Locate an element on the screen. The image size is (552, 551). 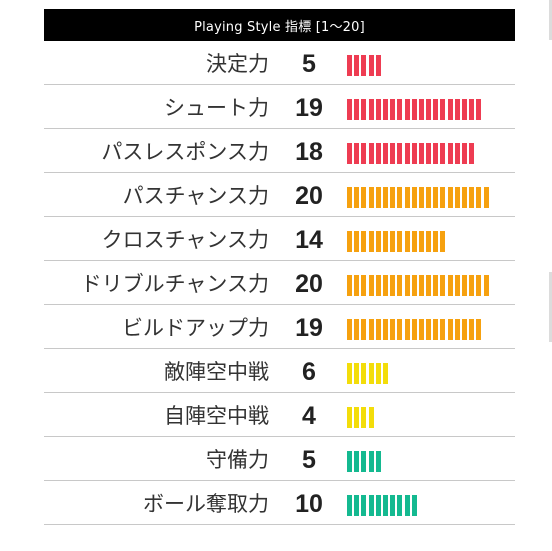
stat-row: シュート力 19 is located at coordinates (279, 107).